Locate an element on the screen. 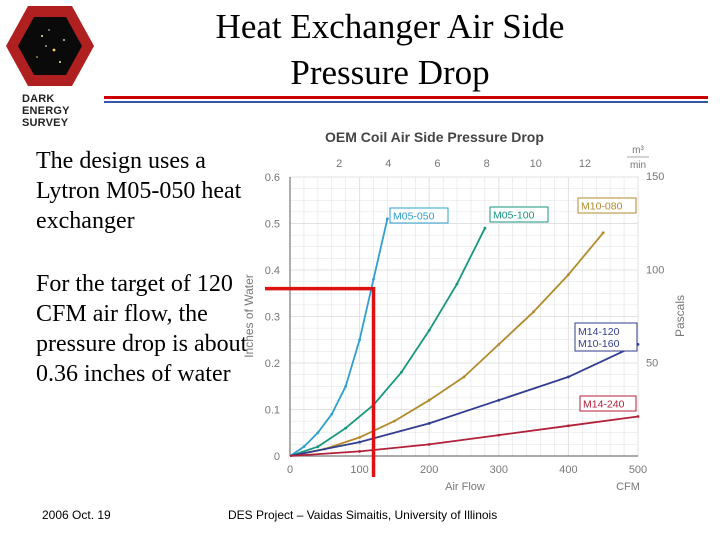  right-tick-label: 100 is located at coordinates (655, 270).